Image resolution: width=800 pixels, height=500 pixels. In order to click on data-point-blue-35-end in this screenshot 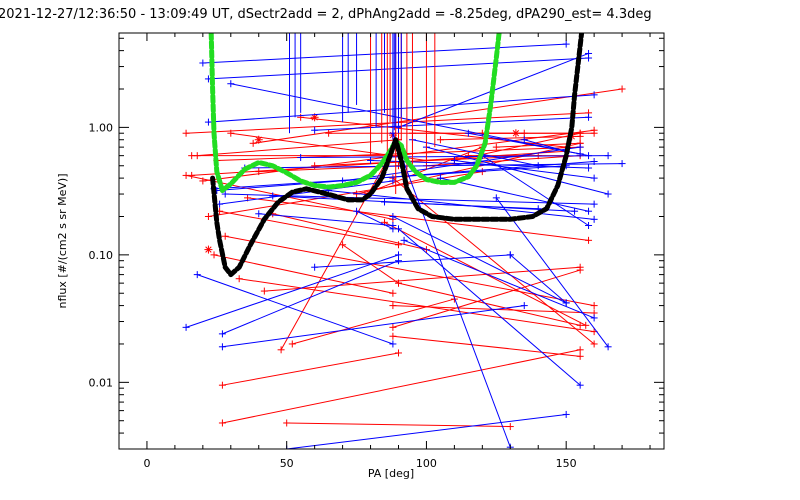, I will do `click(589, 53)`.